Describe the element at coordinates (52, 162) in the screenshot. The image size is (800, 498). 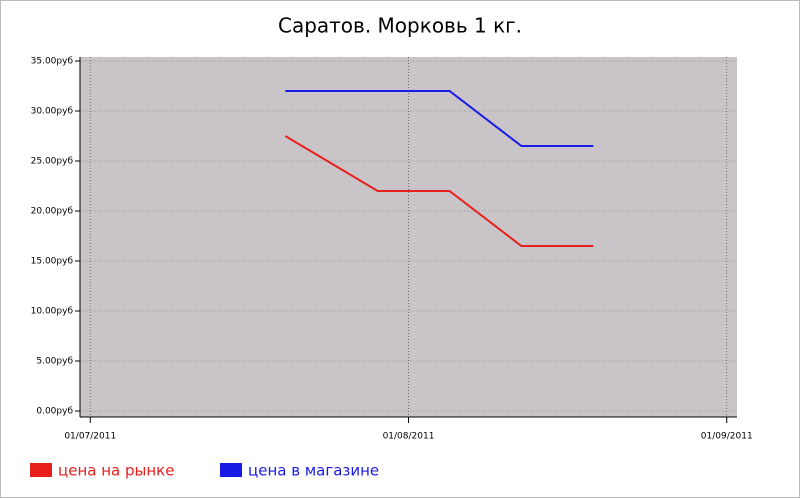
I see `y-tick-label: 25.00руб` at that location.